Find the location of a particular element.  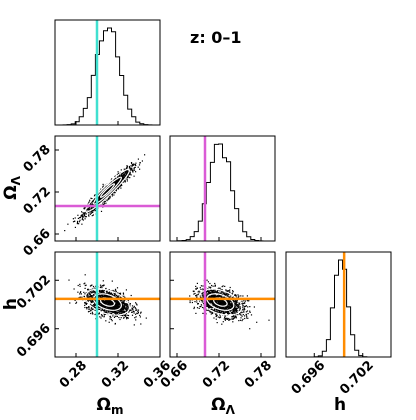

panel-frame is located at coordinates (222, 304).